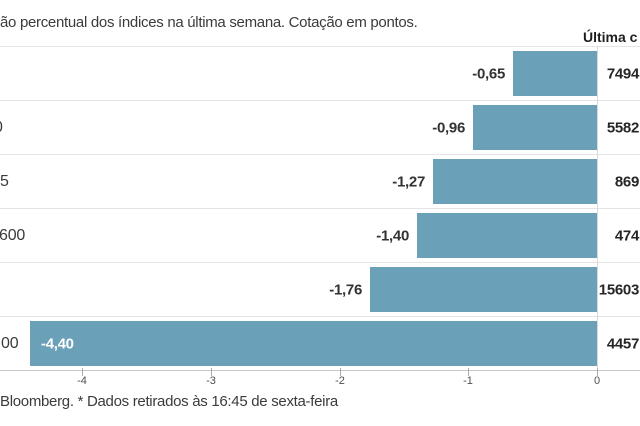 Image resolution: width=640 pixels, height=426 pixels. Describe the element at coordinates (622, 344) in the screenshot. I see `last-quote-value: 4457` at that location.